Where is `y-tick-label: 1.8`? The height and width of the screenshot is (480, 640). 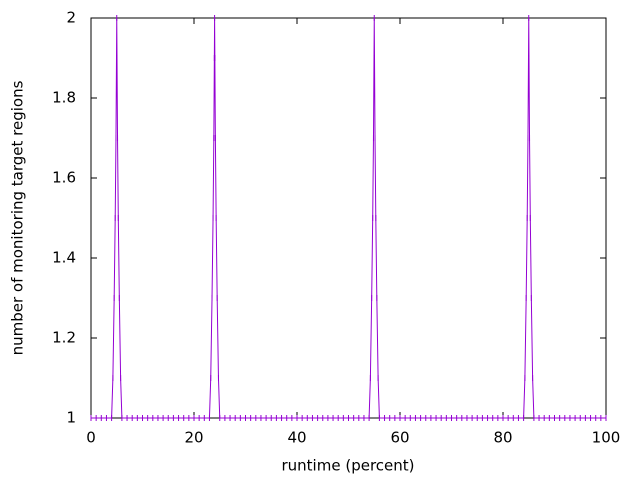 y-tick-label: 1.8 is located at coordinates (64, 98).